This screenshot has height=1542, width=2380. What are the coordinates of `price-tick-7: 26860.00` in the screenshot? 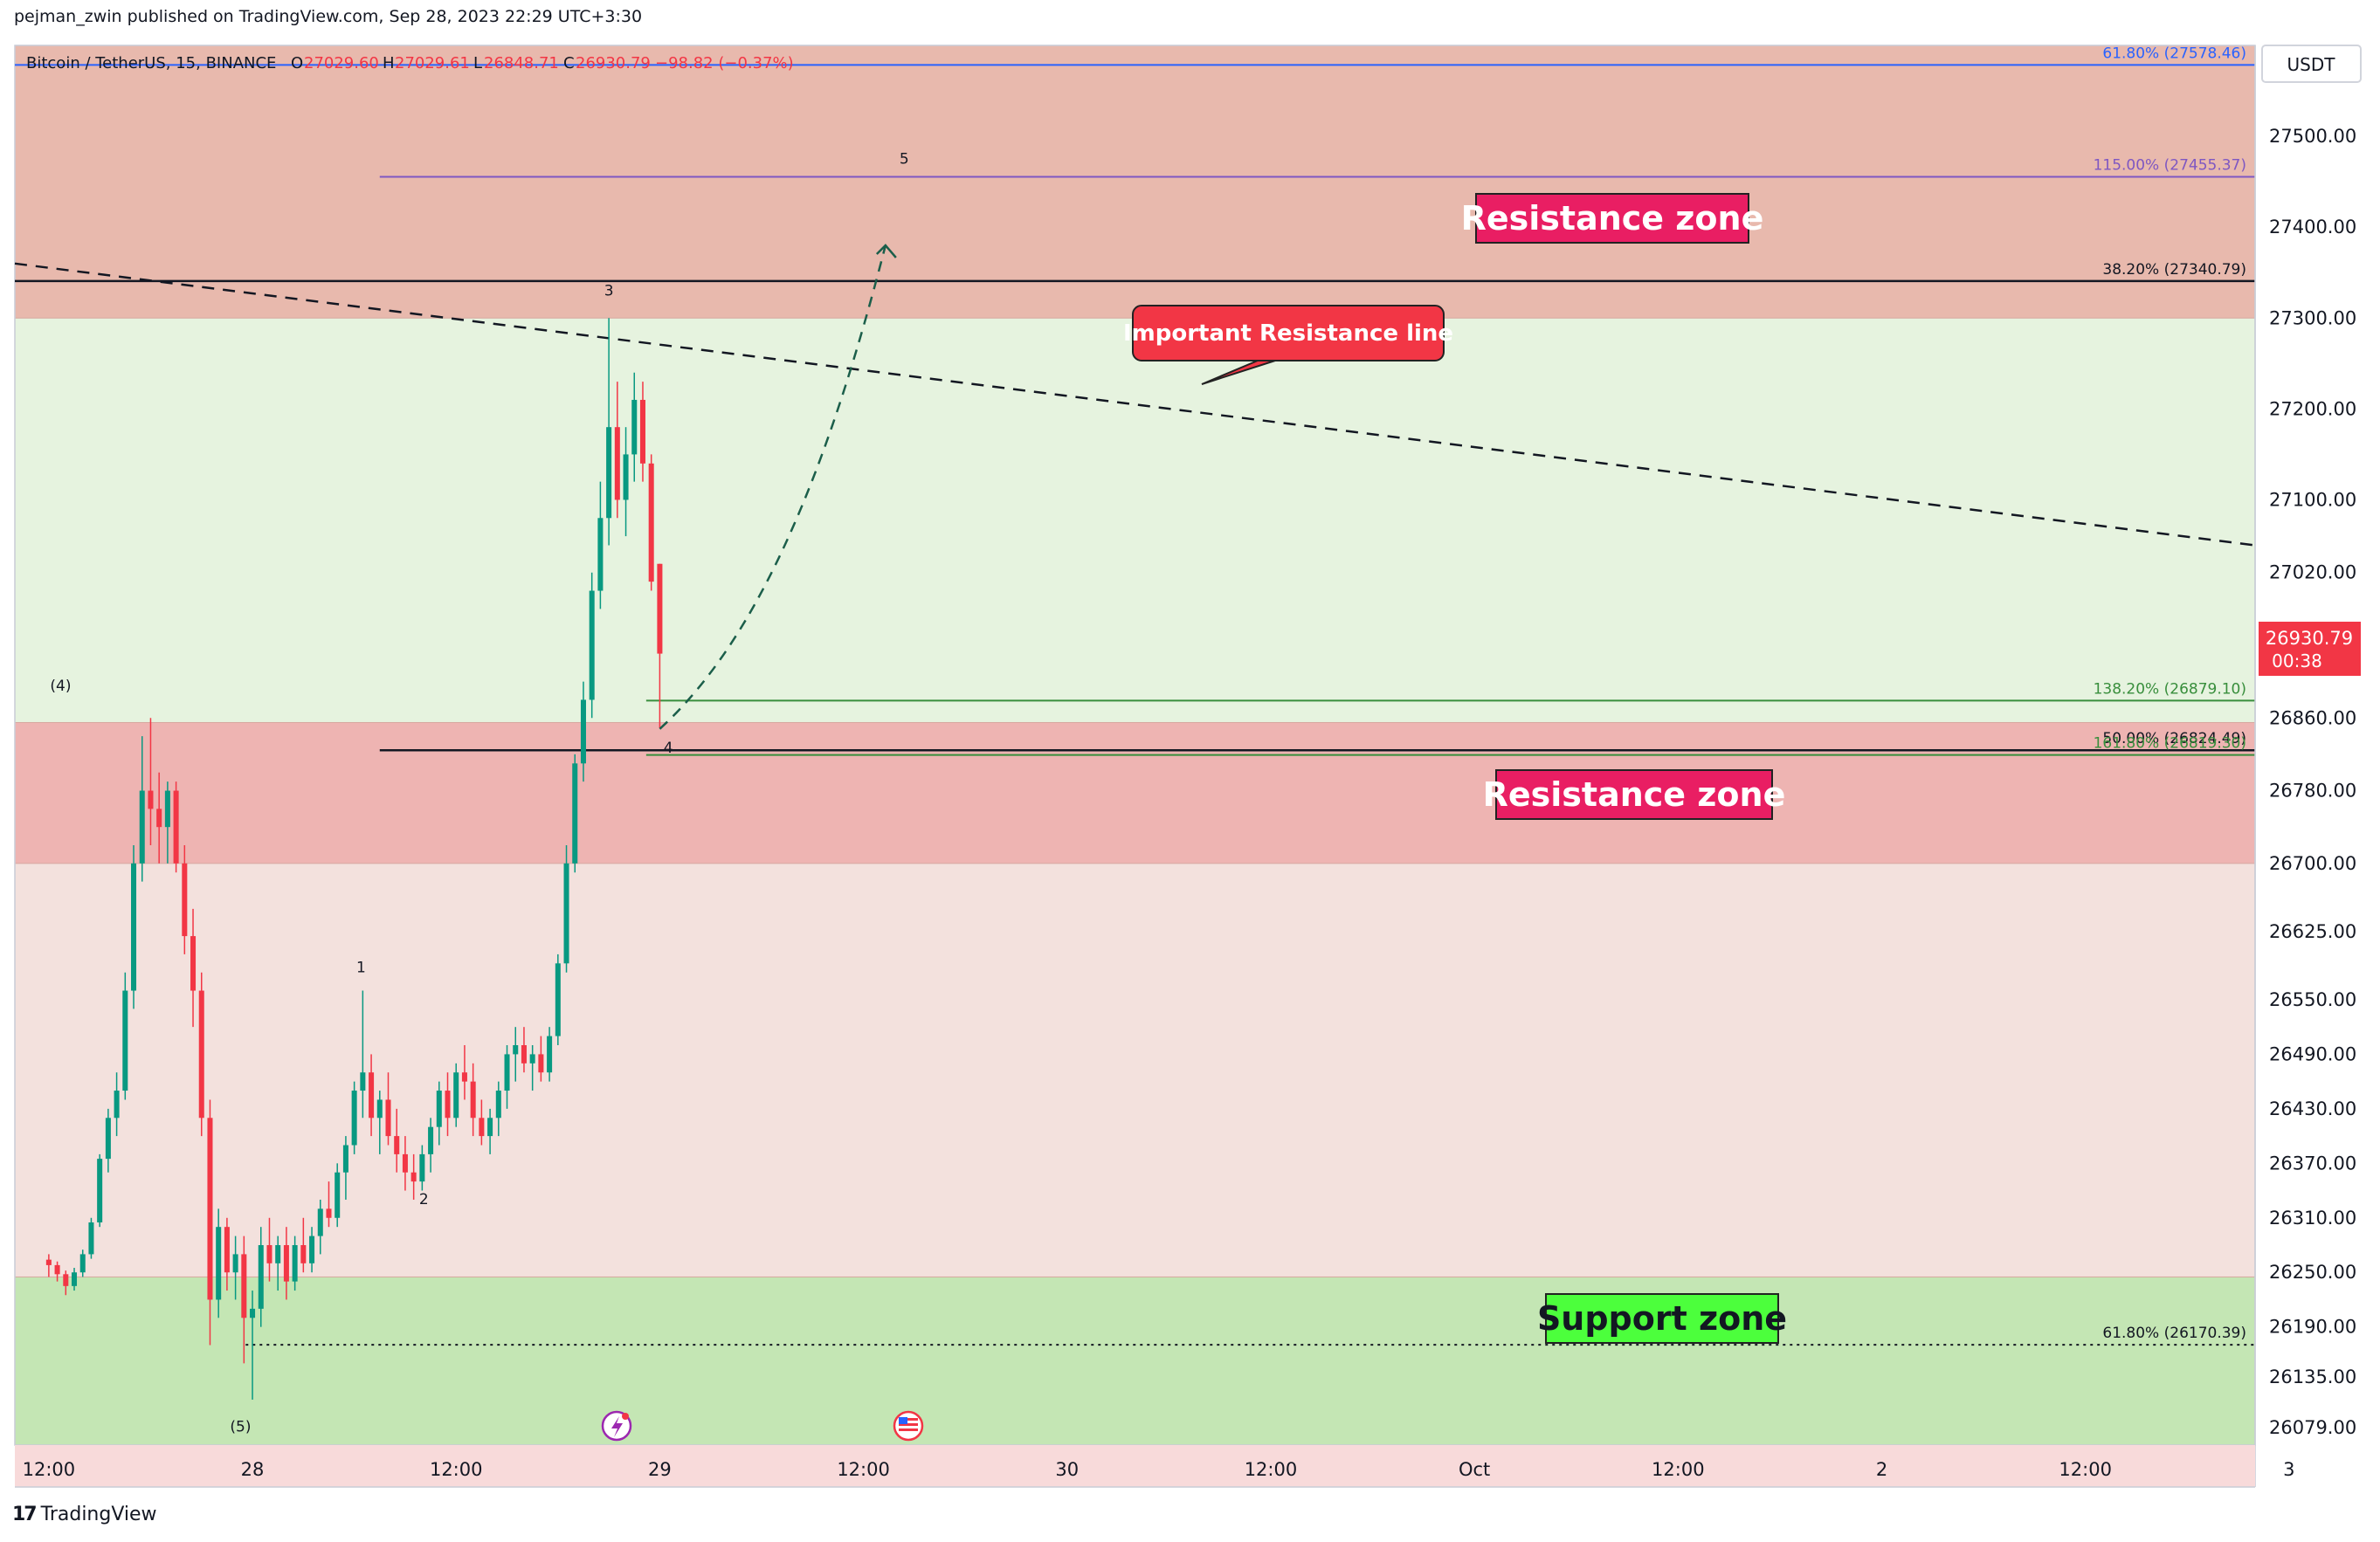 It's located at (2312, 717).